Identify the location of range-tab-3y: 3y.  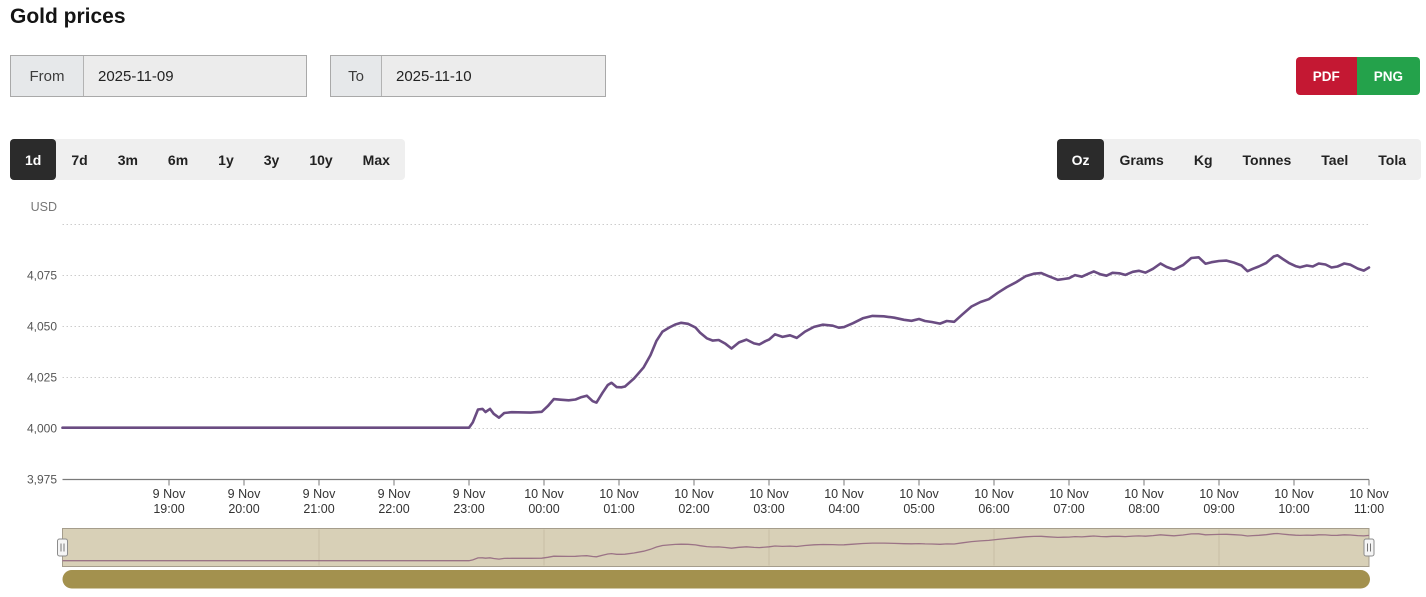
(271, 159).